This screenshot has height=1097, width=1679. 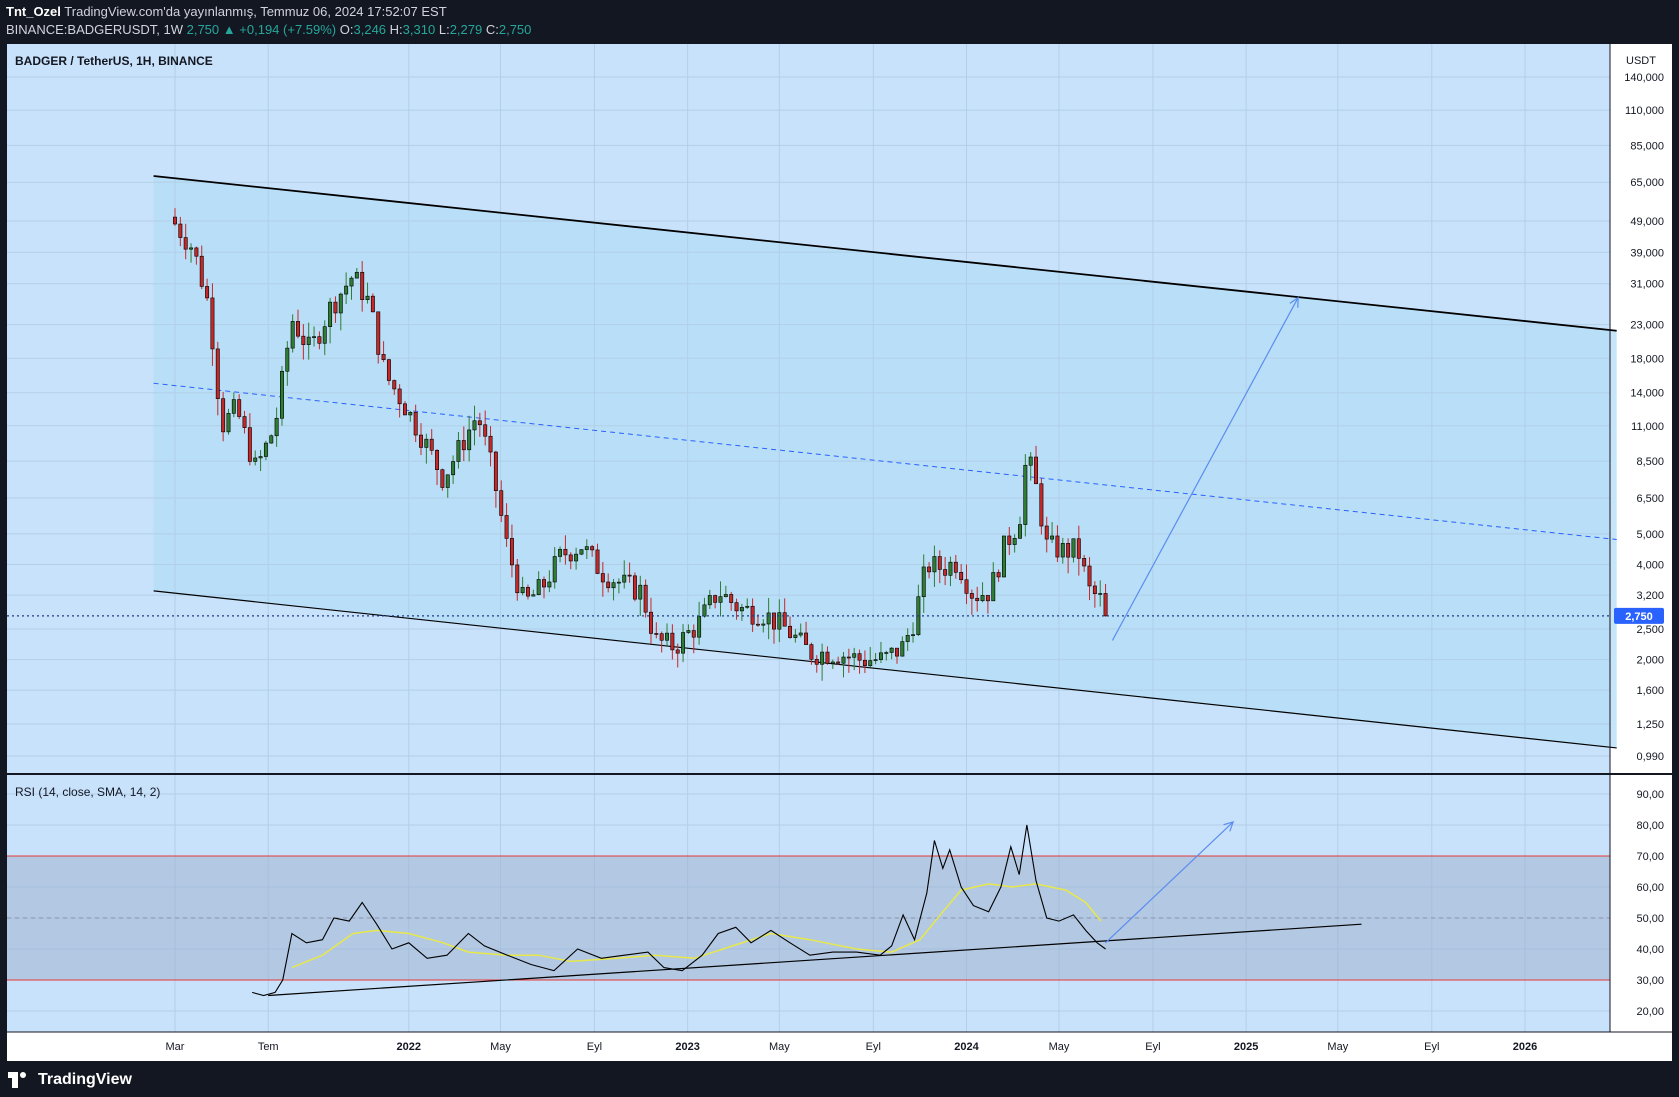 What do you see at coordinates (70, 1080) in the screenshot?
I see `tradingview-logo: TradingView` at bounding box center [70, 1080].